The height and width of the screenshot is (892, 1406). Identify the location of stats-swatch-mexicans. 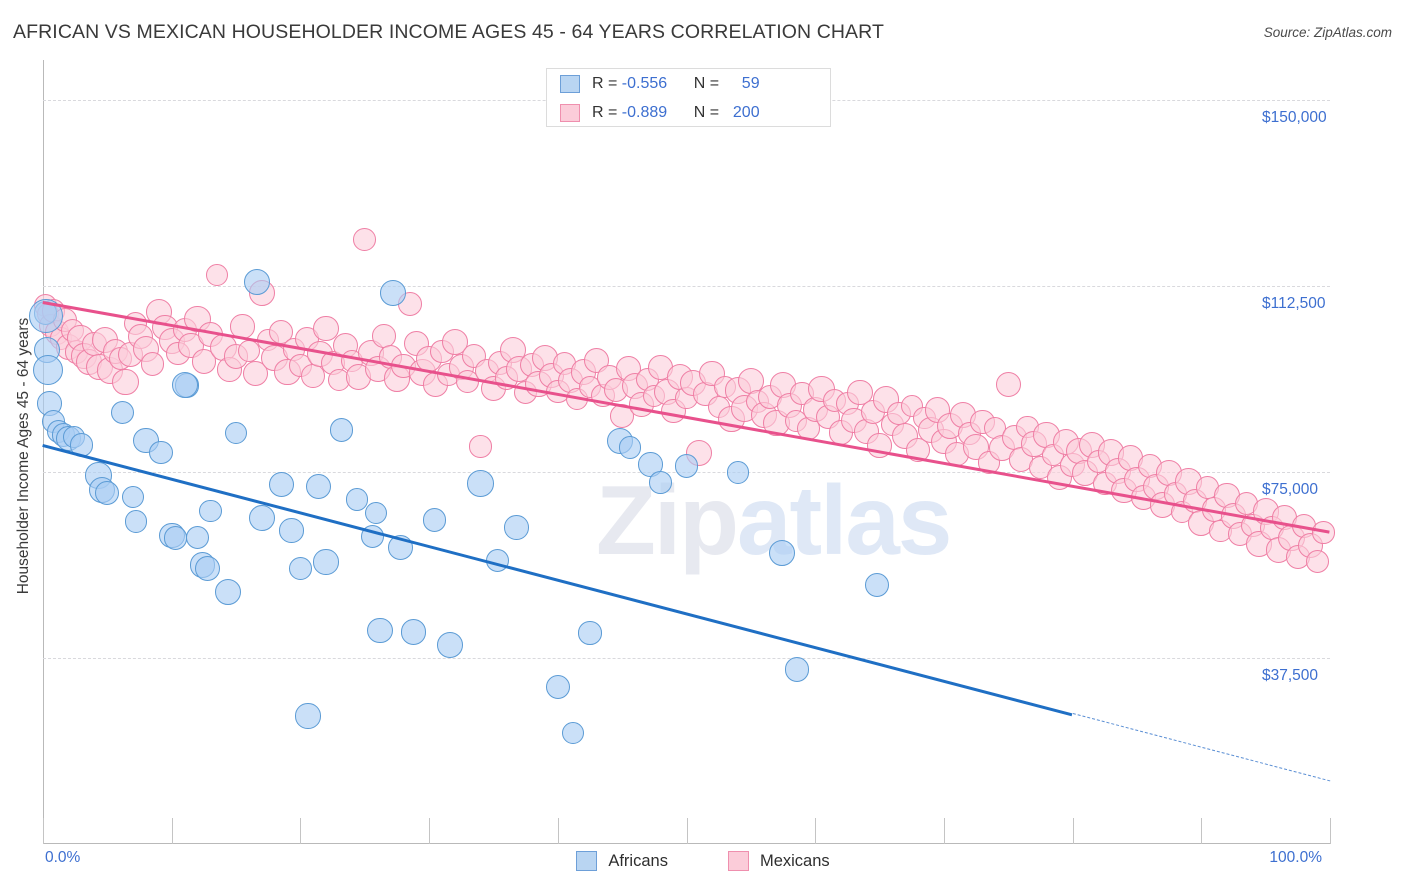
(570, 112).